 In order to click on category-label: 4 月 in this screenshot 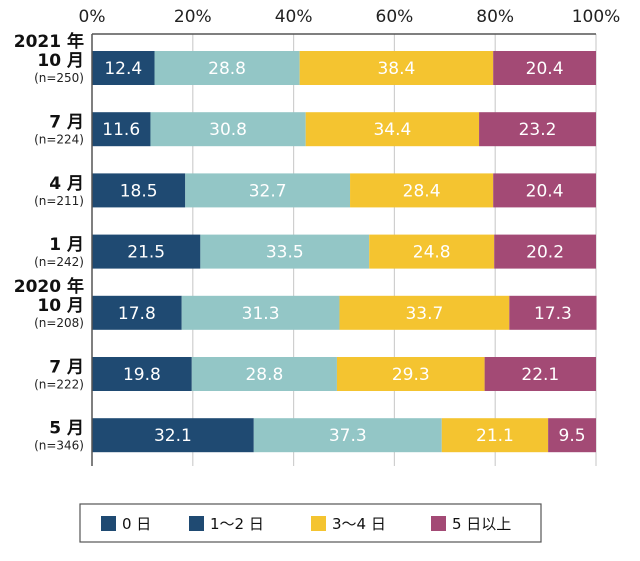, I will do `click(66, 184)`.